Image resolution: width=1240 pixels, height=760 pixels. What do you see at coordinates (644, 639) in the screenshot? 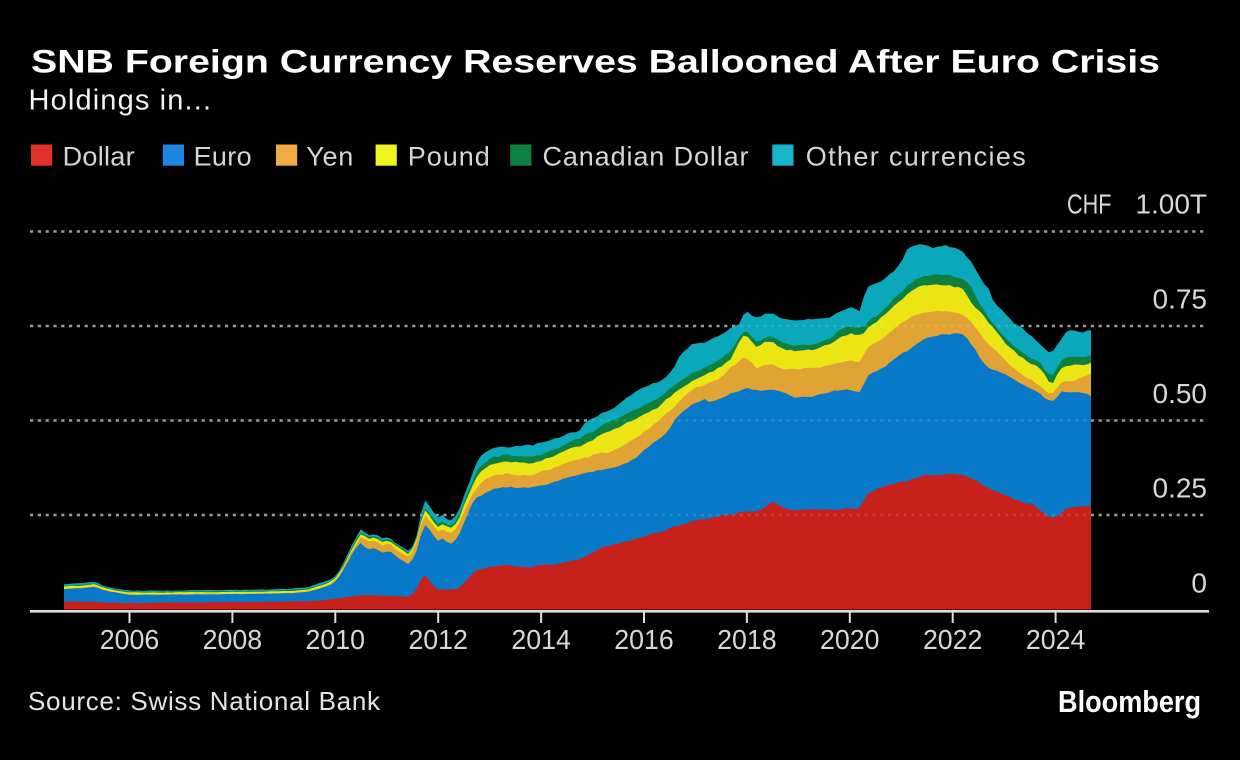
I see `svg-text: 2016` at bounding box center [644, 639].